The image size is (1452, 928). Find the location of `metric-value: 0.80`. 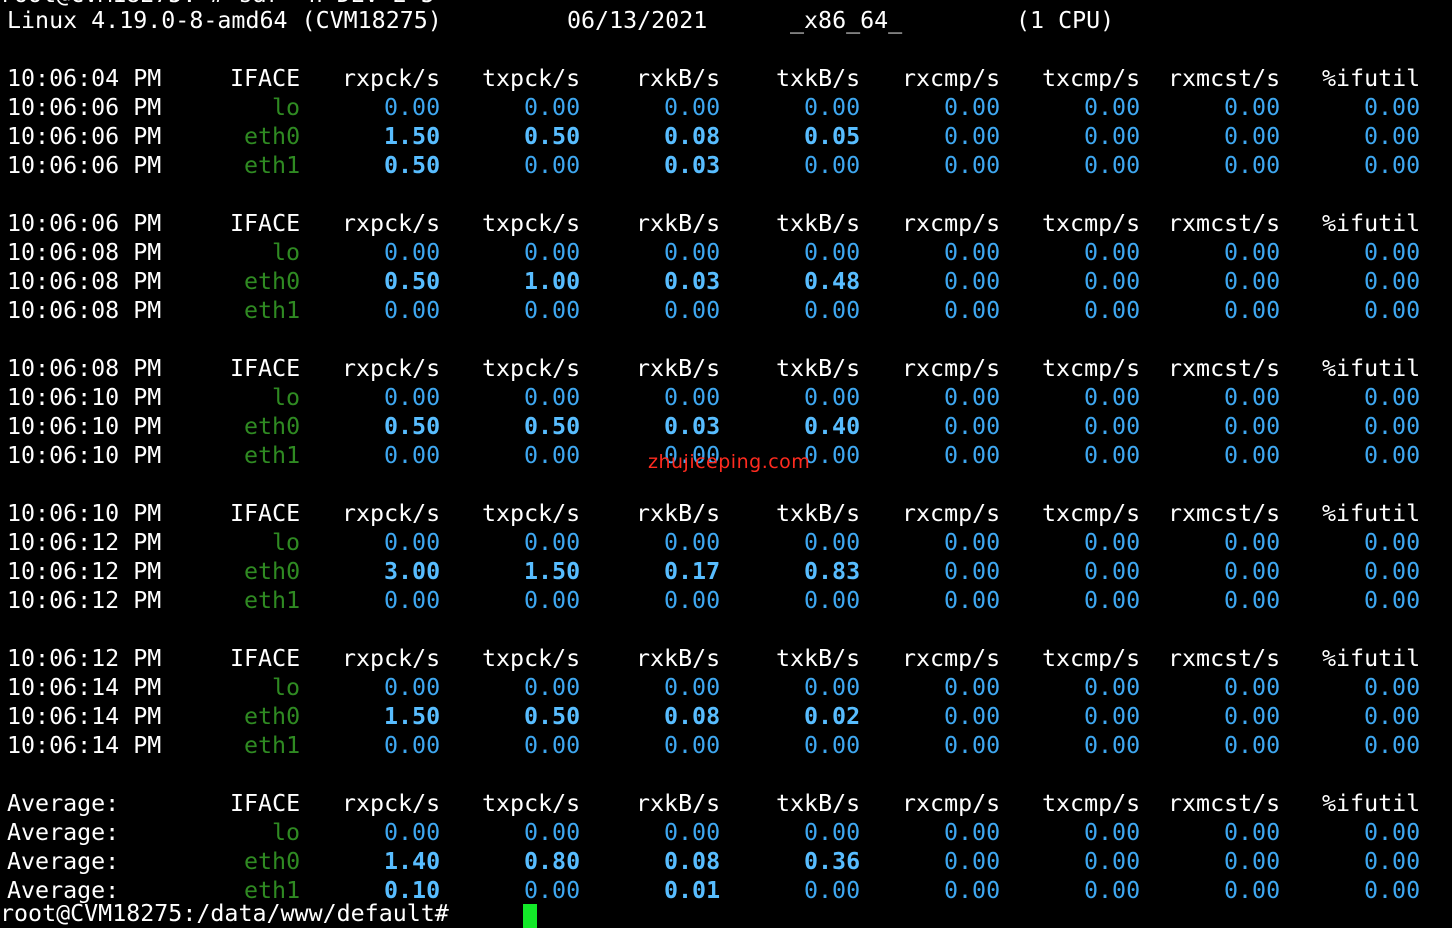

metric-value: 0.80 is located at coordinates (552, 861).